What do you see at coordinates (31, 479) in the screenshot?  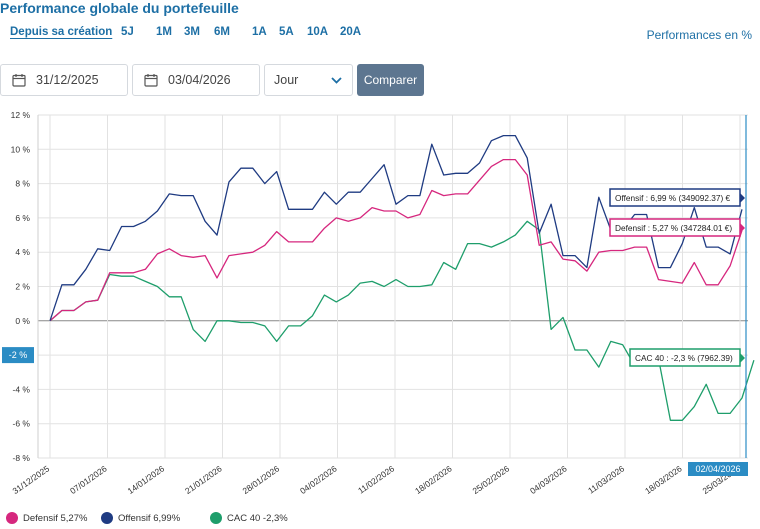 I see `x-tick-label: 31/12/2025` at bounding box center [31, 479].